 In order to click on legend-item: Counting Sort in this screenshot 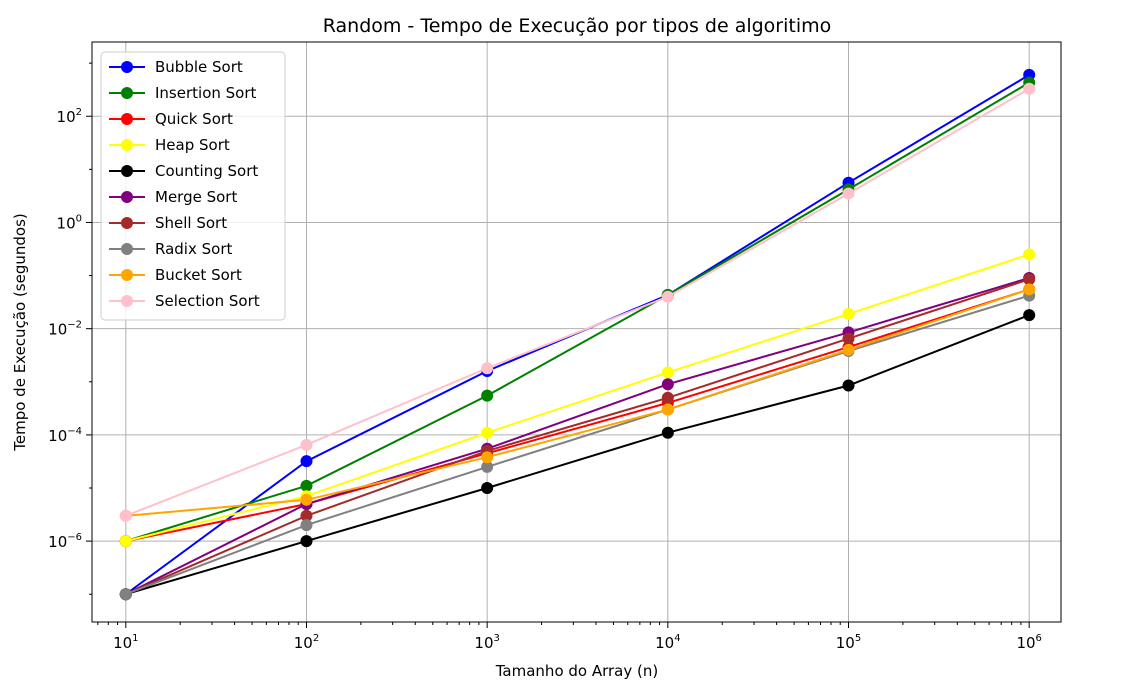, I will do `click(183, 171)`.